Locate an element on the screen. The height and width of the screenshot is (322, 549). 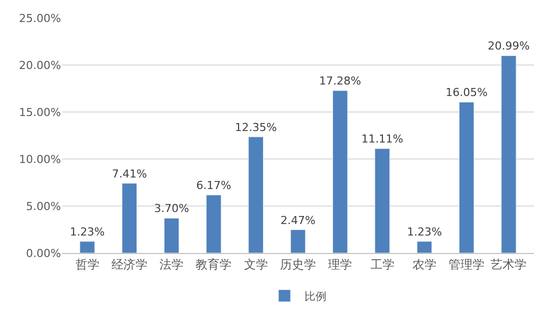
x-tick-label: 经济学 is located at coordinates (129, 264).